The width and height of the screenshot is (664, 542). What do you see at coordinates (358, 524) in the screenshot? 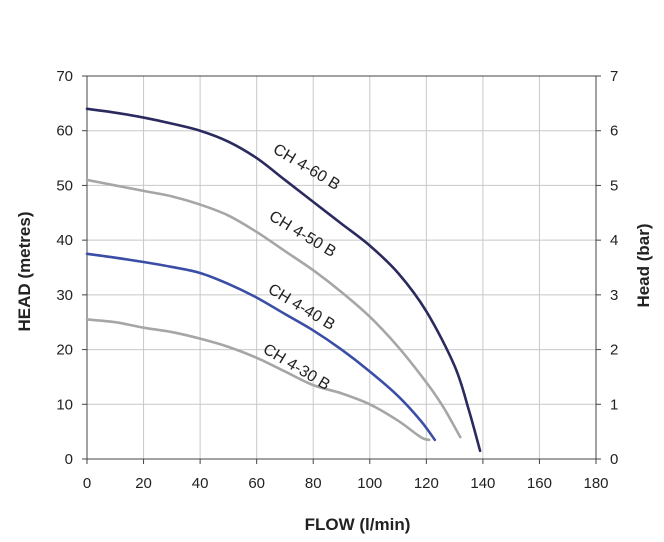
I see `x-axis-title: FLOW (l/min)` at bounding box center [358, 524].